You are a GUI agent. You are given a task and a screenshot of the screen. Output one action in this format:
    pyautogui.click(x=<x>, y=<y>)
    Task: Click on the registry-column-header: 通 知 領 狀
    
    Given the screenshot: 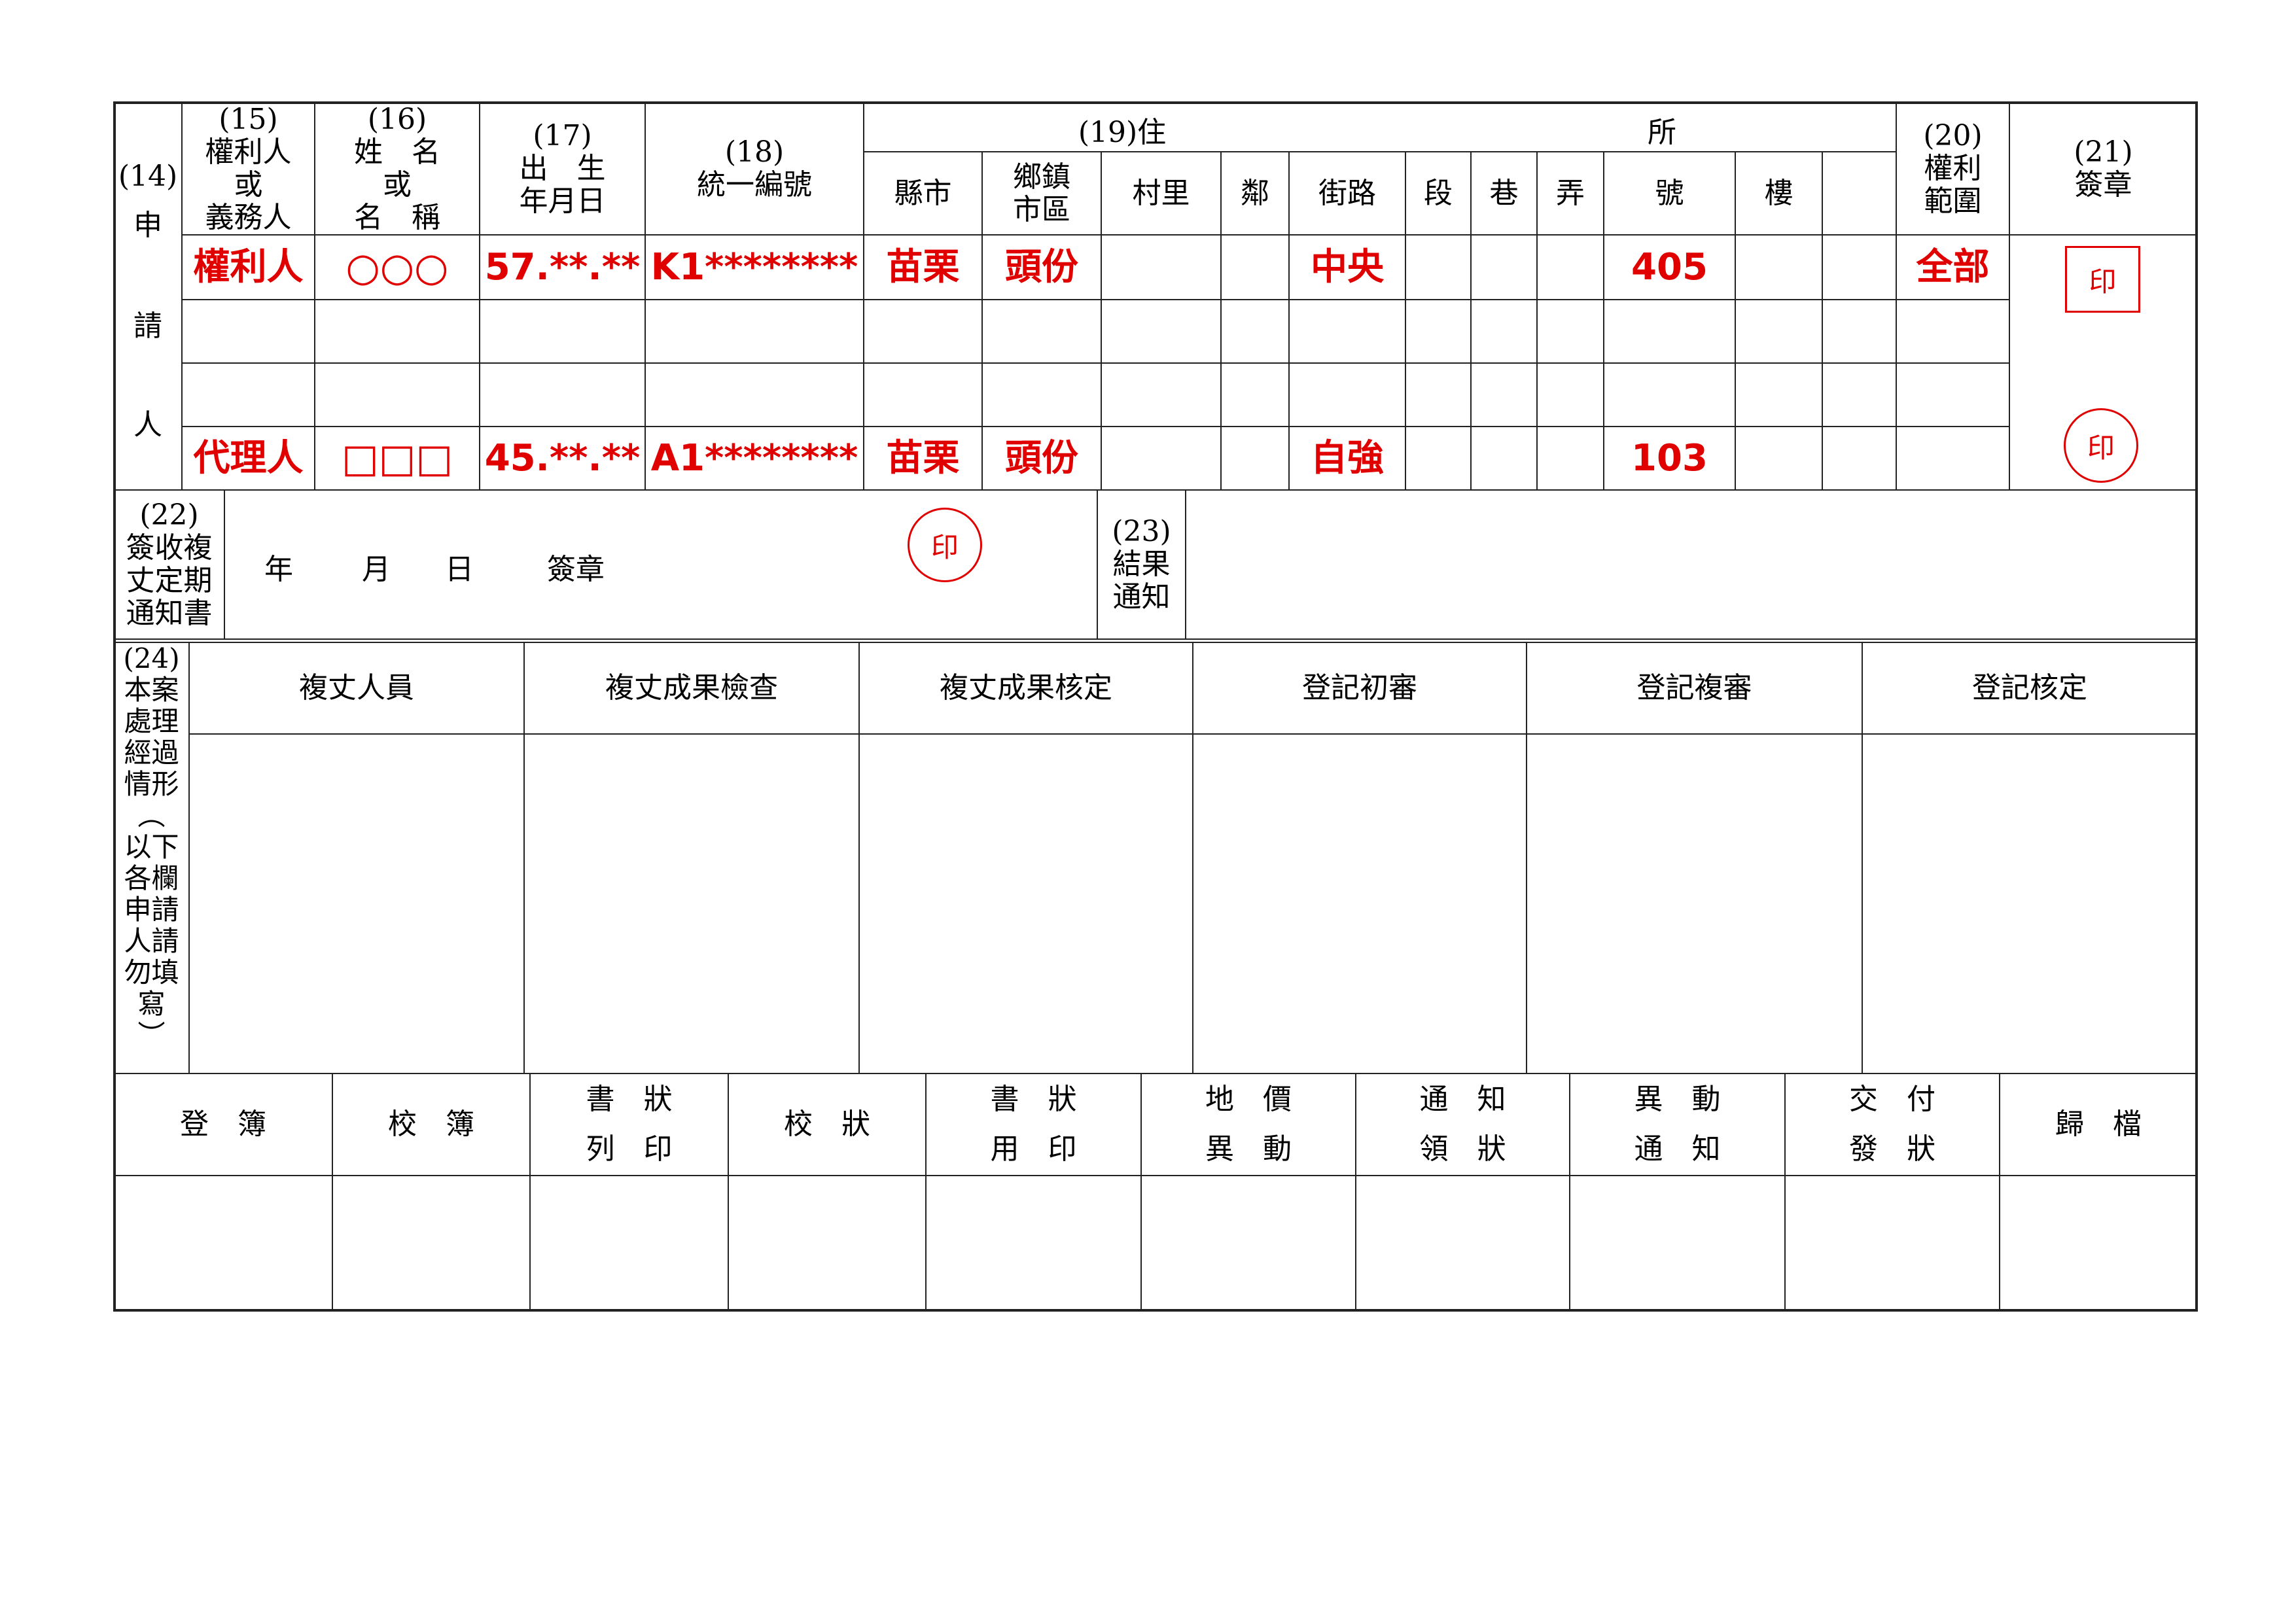 What is the action you would take?
    pyautogui.click(x=1462, y=1125)
    